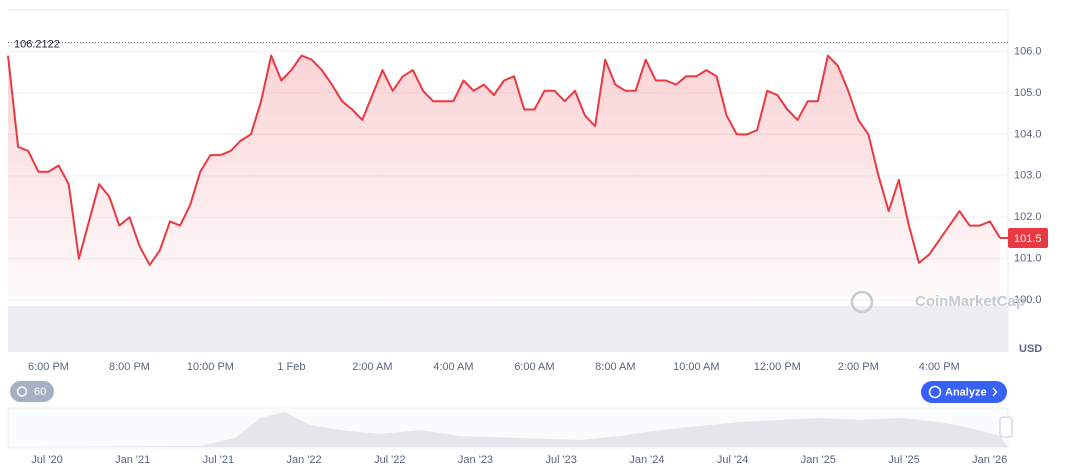 This screenshot has height=470, width=1072. Describe the element at coordinates (132, 460) in the screenshot. I see `navigator-label: Jan '21` at that location.